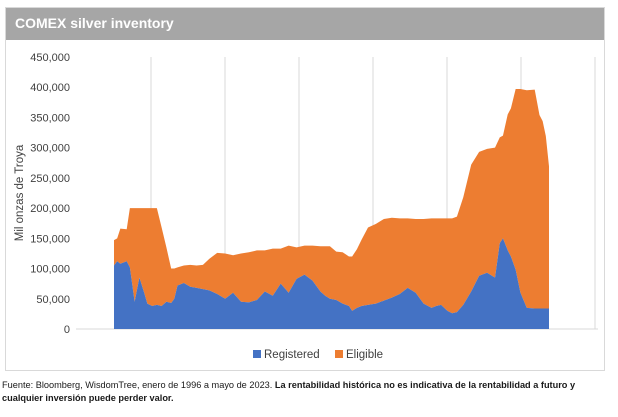 This screenshot has height=417, width=618. I want to click on y-tick-label: 0, so click(67, 330).